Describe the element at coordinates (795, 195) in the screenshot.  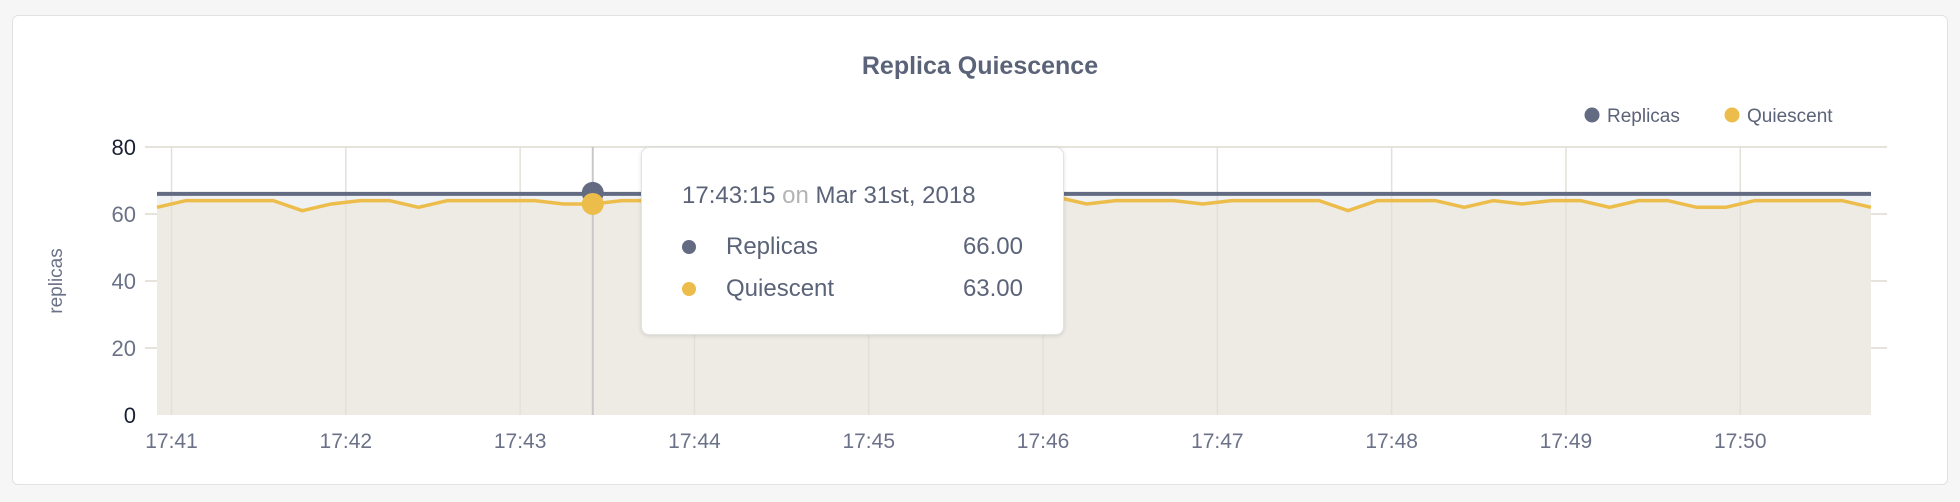
I see `tooltip-on: on` at that location.